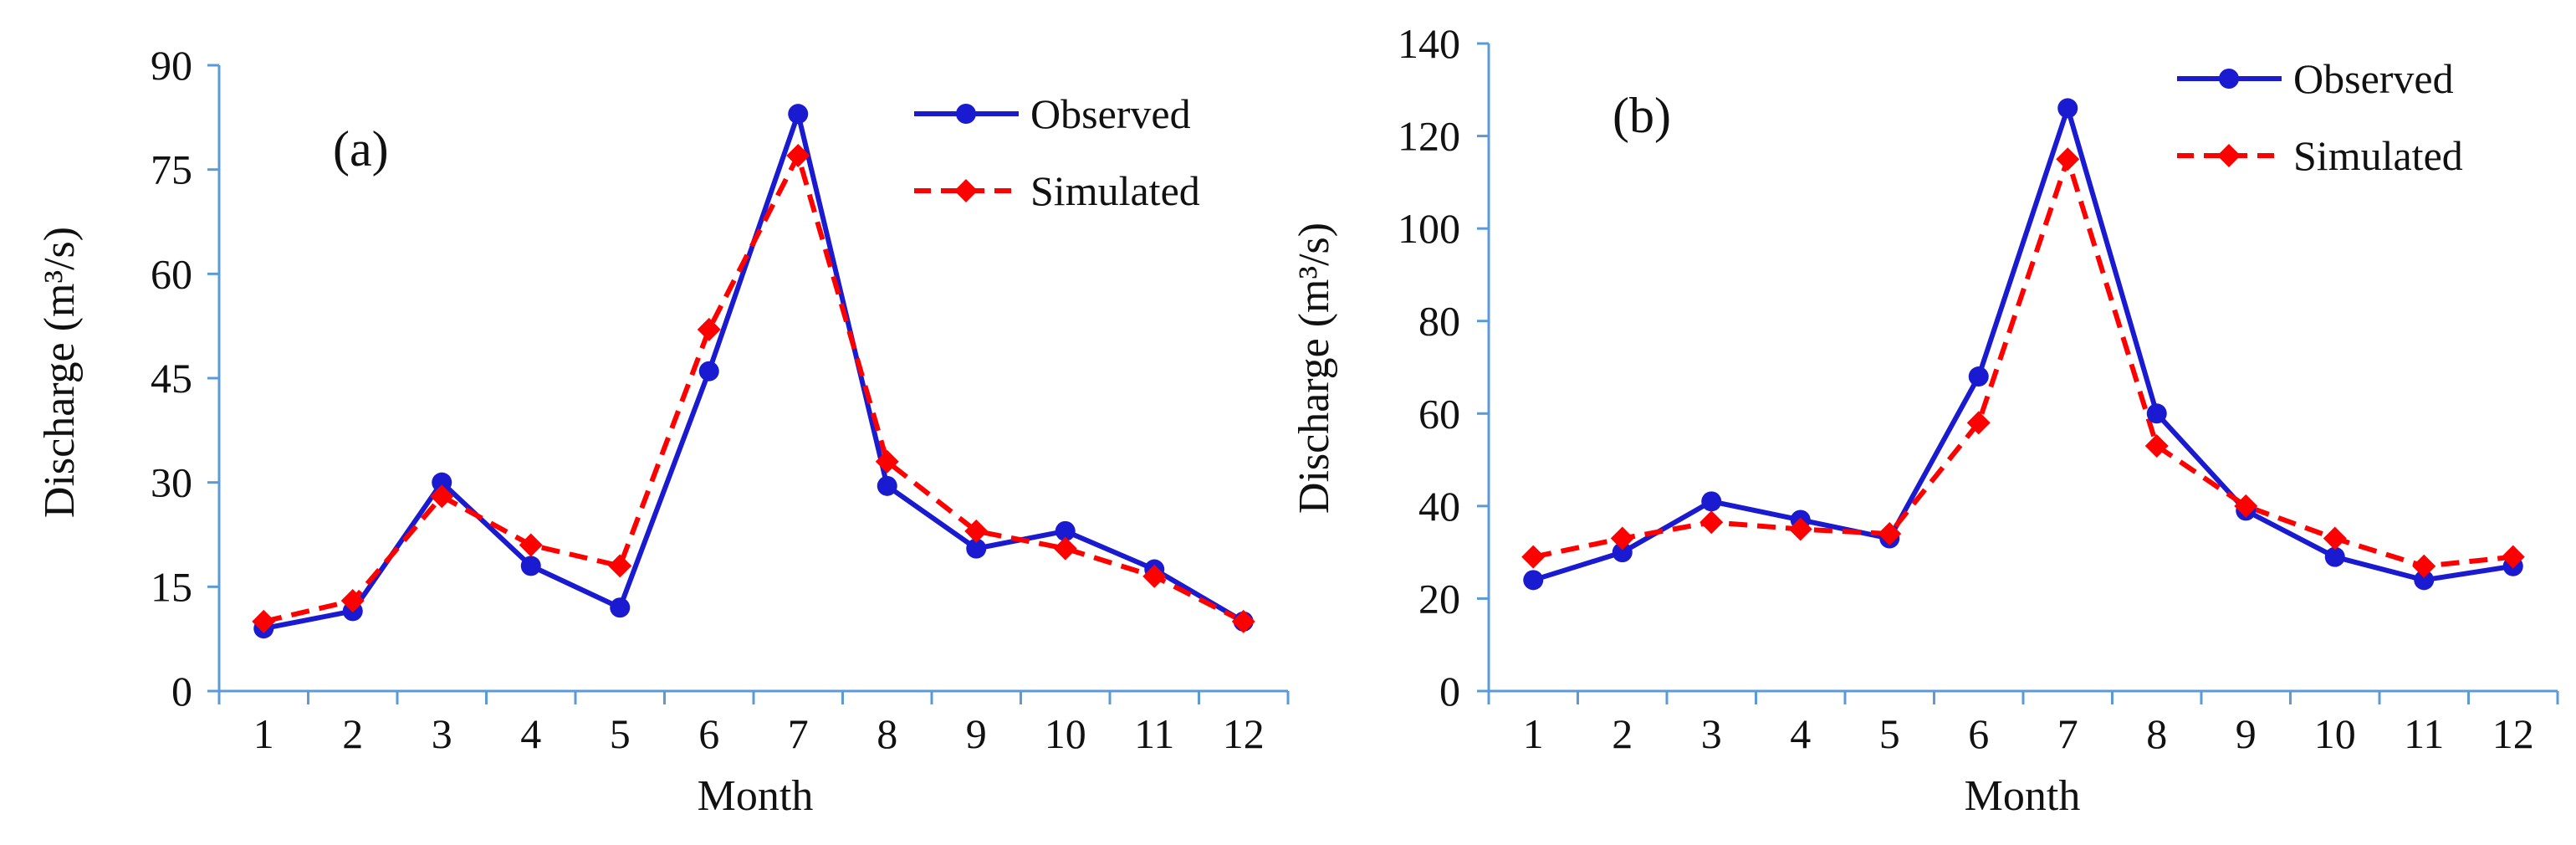 The width and height of the screenshot is (2576, 845). I want to click on chart-a-x-tick-label: 4, so click(530, 734).